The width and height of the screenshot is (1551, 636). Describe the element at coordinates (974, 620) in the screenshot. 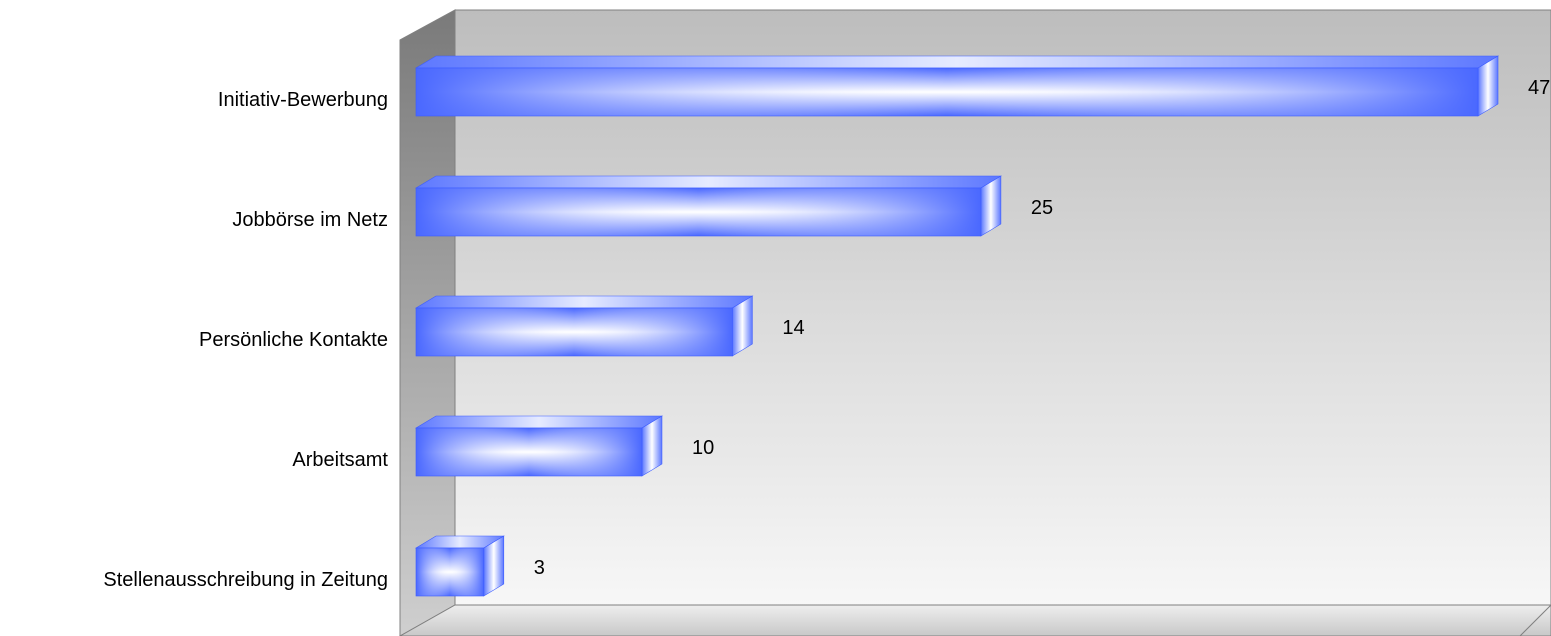

I see `floor` at that location.